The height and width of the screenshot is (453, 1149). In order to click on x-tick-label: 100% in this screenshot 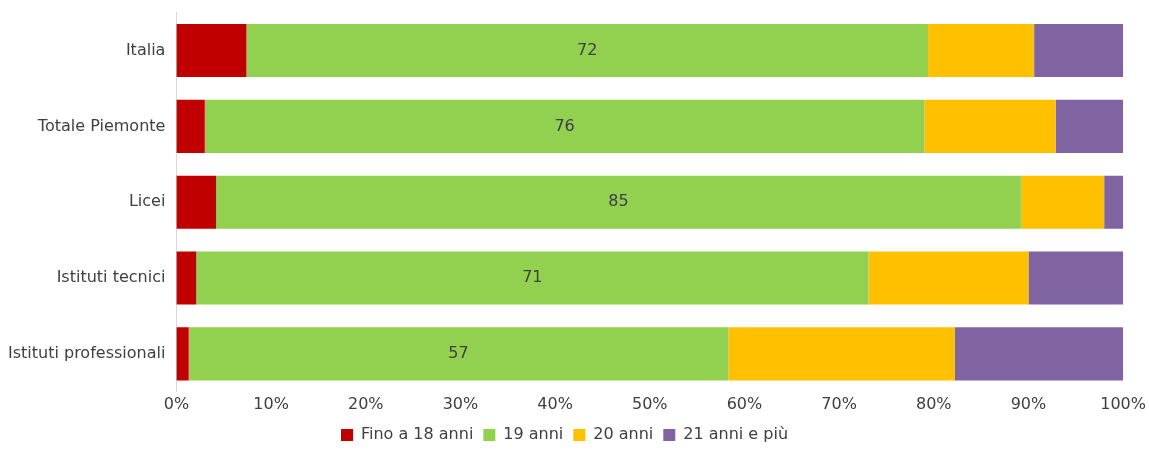, I will do `click(1123, 403)`.